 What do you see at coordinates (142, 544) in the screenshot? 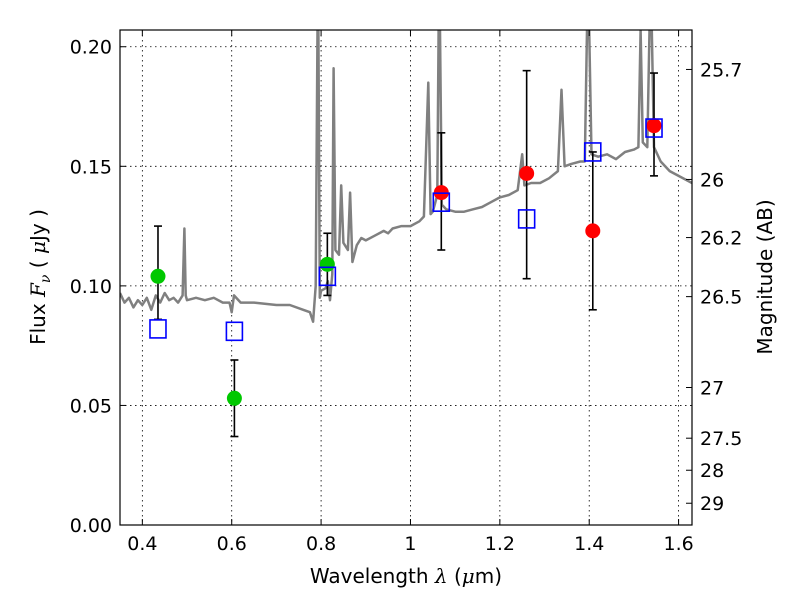
I see `x-tick-label: 0.4` at bounding box center [142, 544].